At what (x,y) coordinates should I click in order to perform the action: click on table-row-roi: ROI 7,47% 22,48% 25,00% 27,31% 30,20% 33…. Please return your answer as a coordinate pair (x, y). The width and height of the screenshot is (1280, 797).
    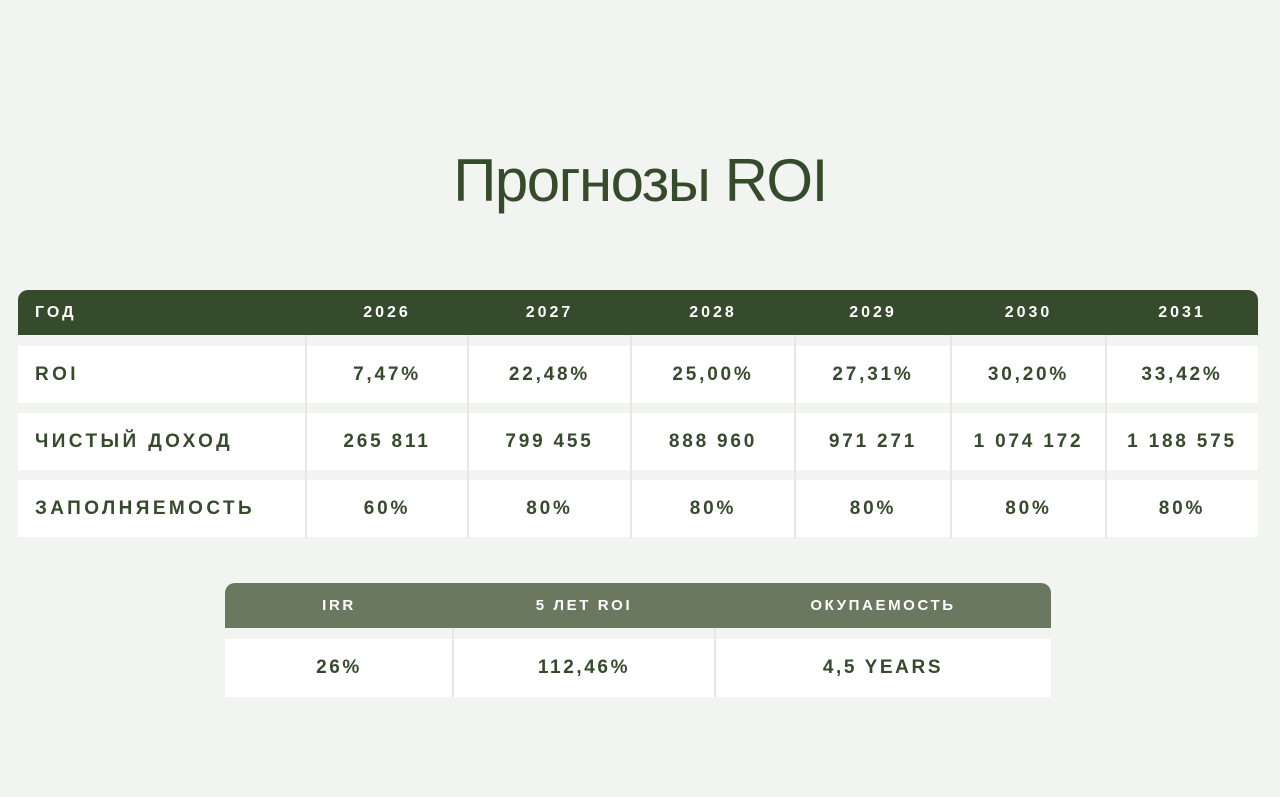
    Looking at the image, I should click on (638, 374).